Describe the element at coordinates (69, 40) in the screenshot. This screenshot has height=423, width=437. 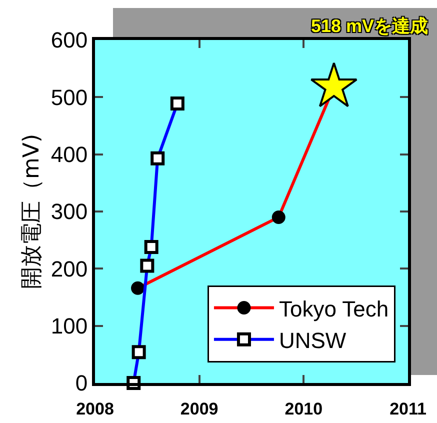
I see `y-tick-label: 600` at that location.